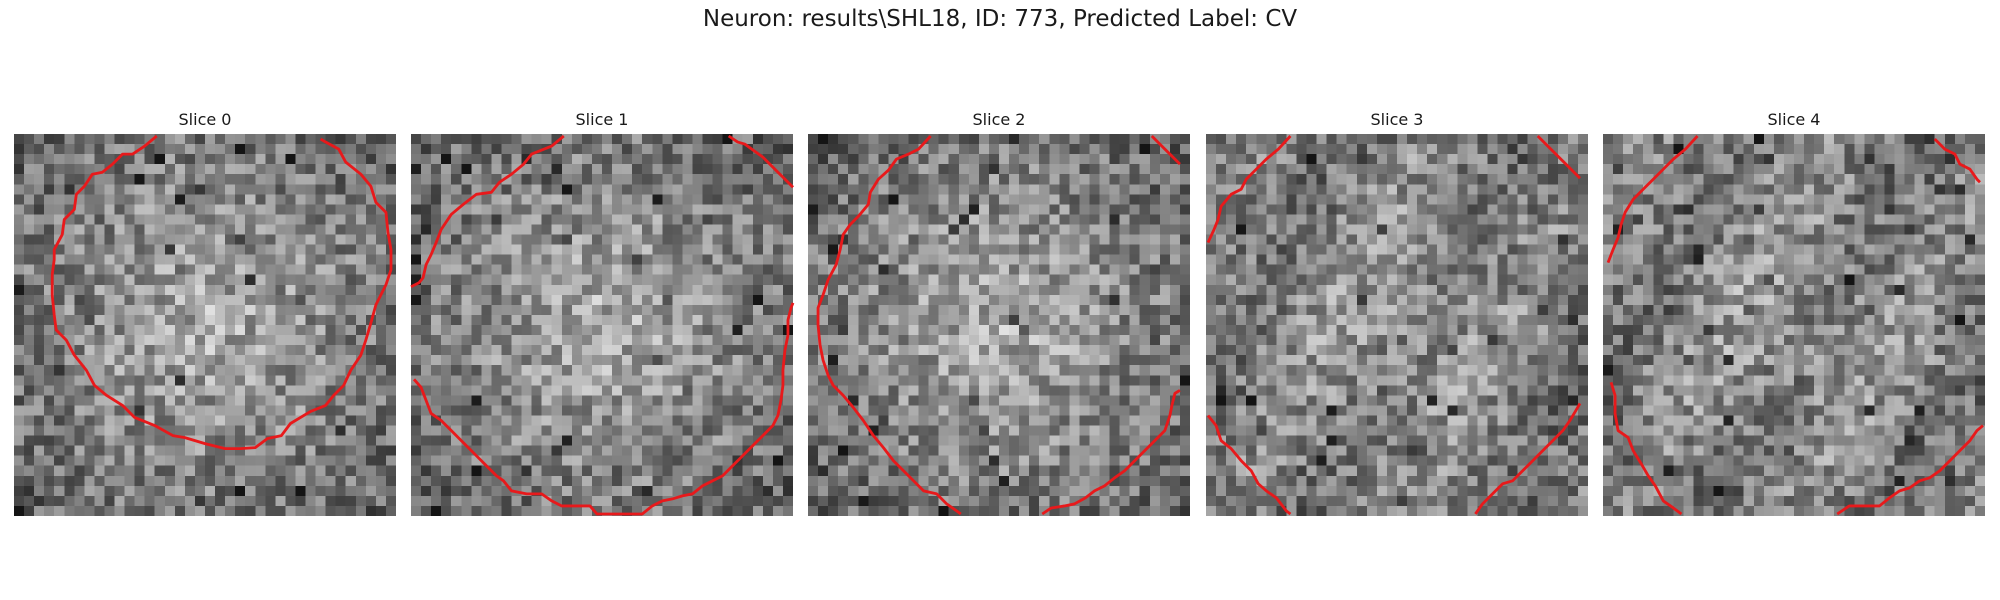  I want to click on slice-title: Slice 1, so click(602, 119).